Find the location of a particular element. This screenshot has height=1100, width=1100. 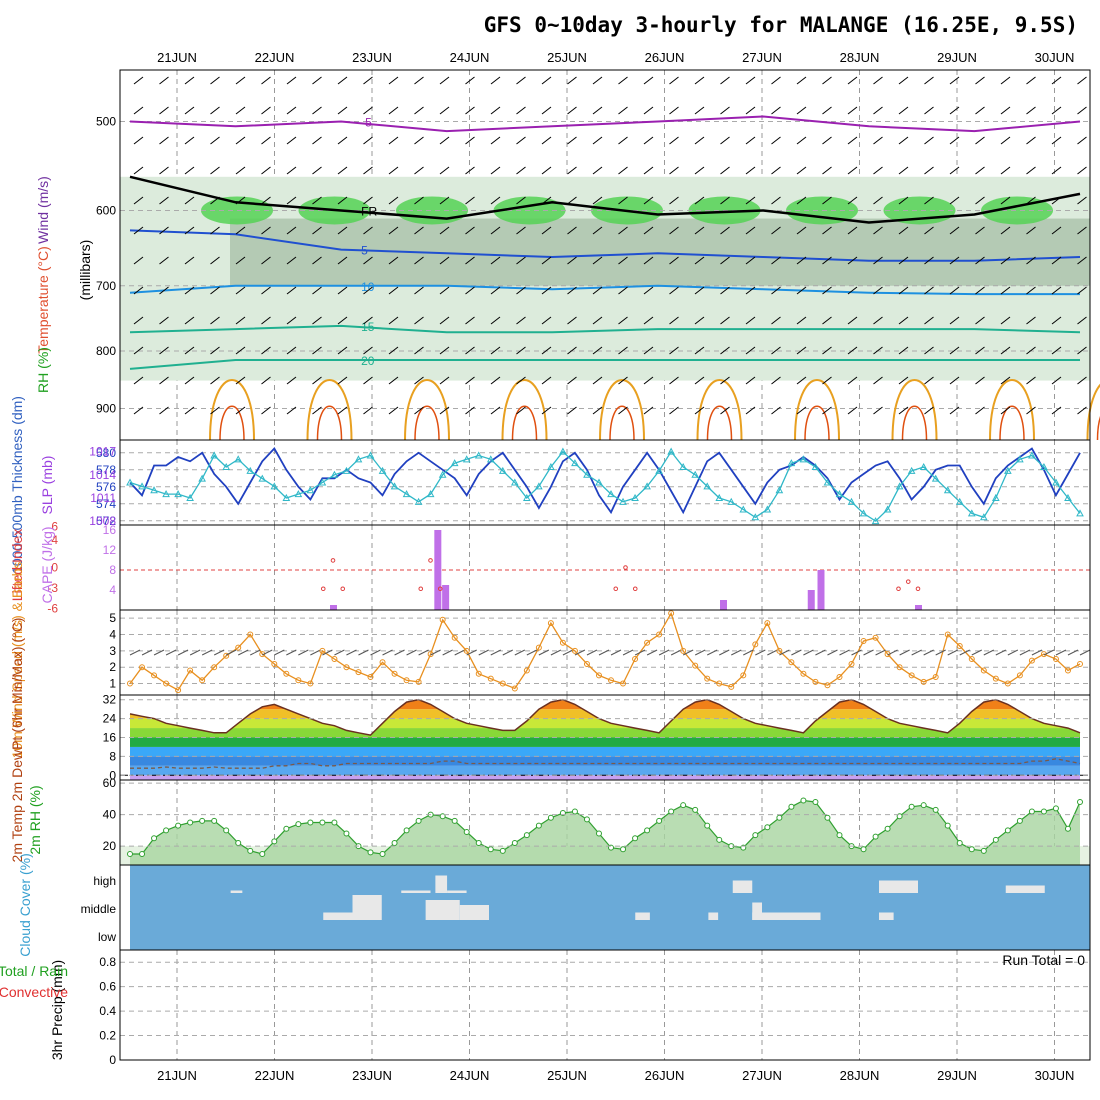

y-tick-label: 0.8 is located at coordinates (107, 962).